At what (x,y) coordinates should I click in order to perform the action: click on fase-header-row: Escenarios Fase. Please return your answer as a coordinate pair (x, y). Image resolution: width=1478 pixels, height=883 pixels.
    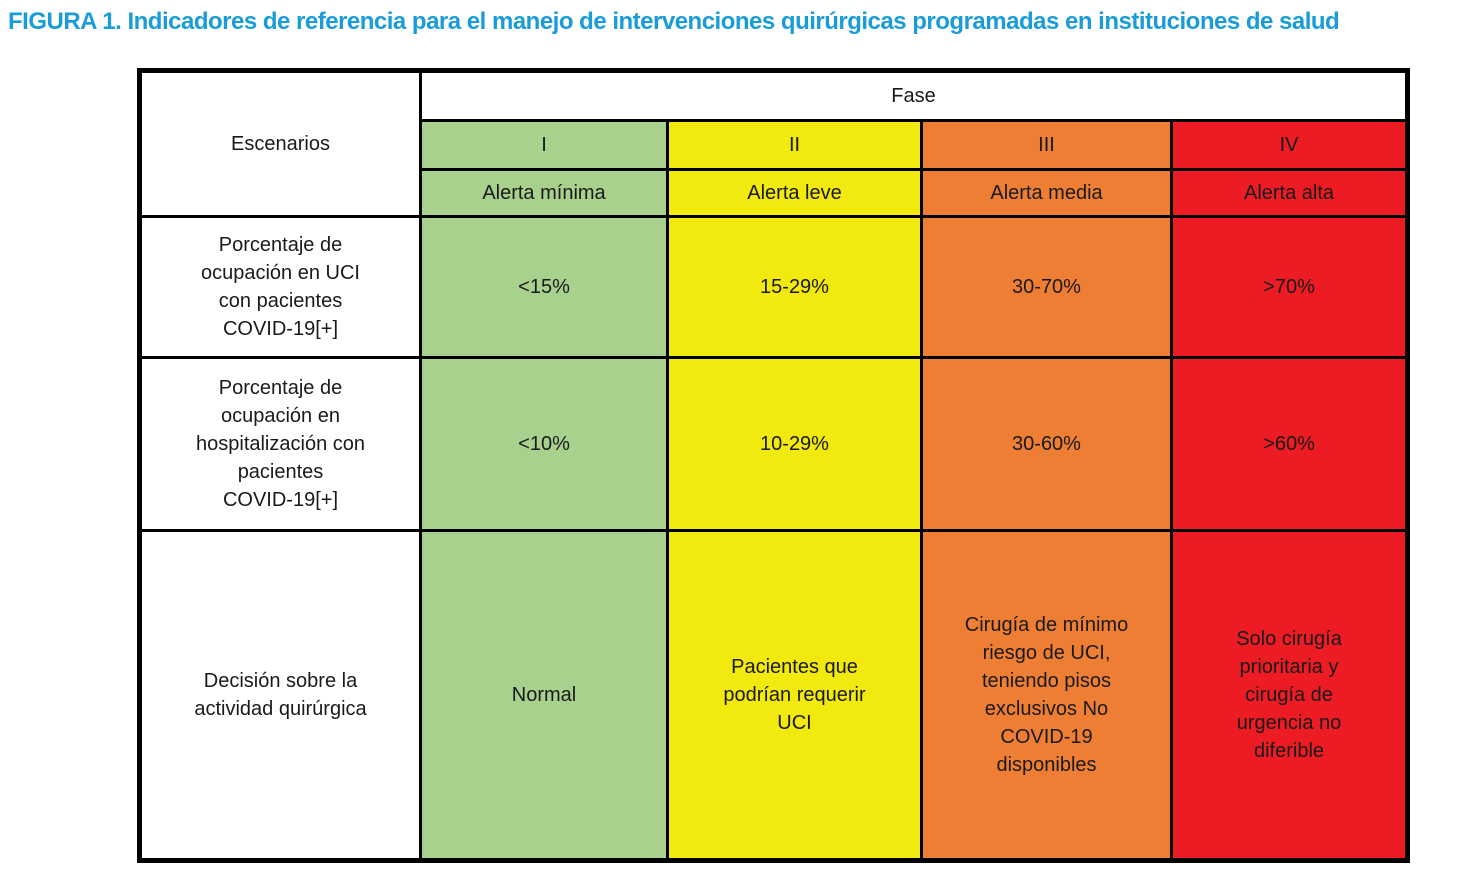
    Looking at the image, I should click on (774, 143).